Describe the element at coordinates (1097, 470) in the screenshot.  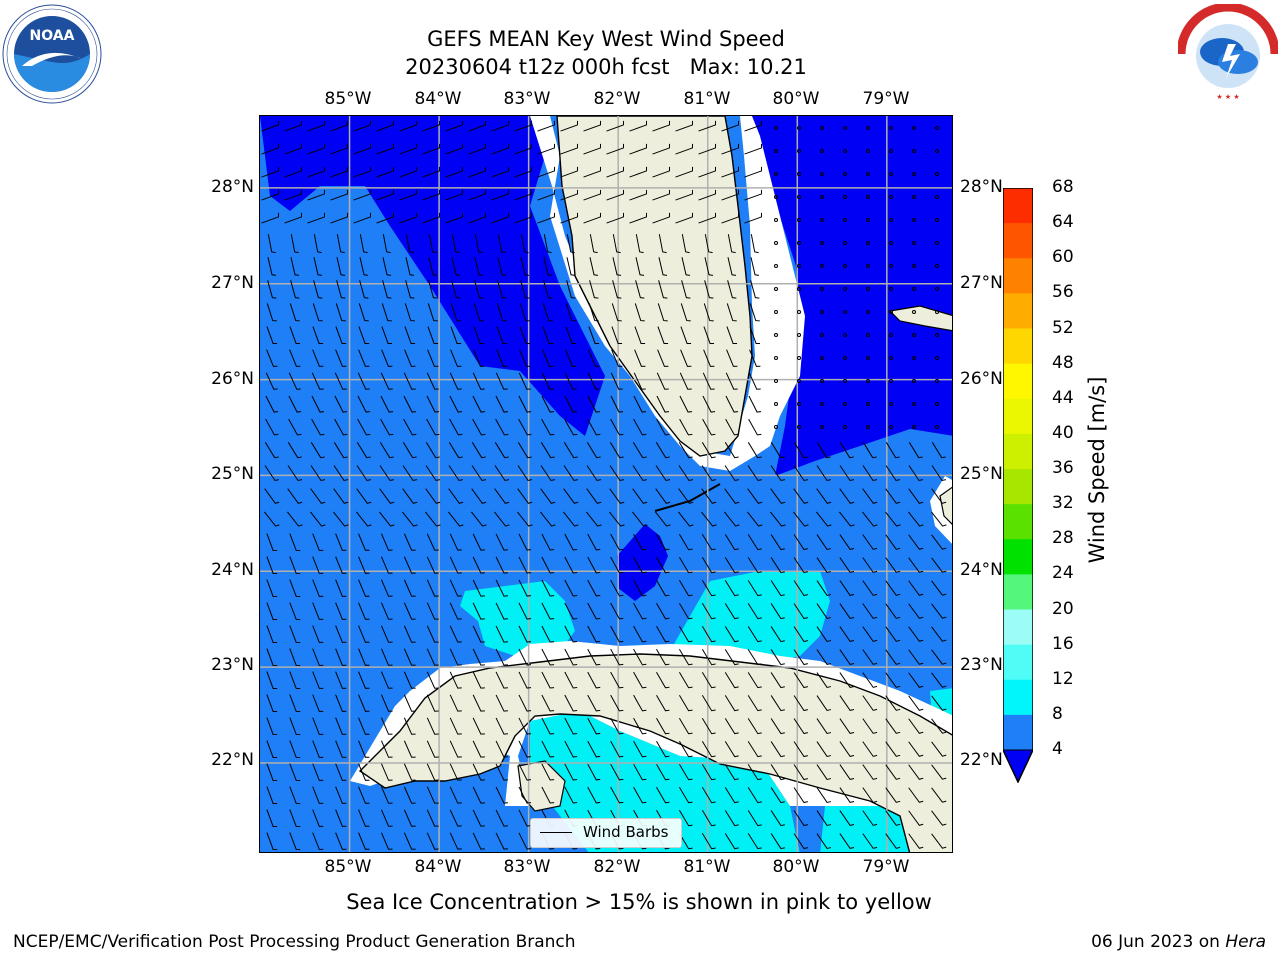
I see `colorbar-label: Wind Speed [m/s]` at that location.